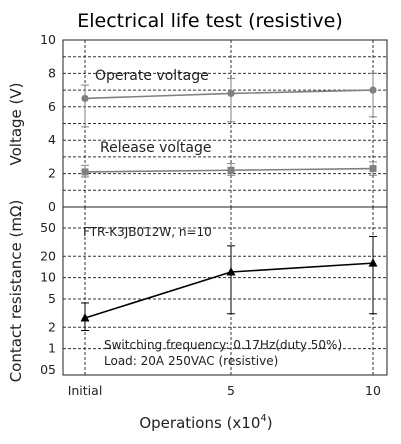  Describe the element at coordinates (16, 124) in the screenshot. I see `upper-y-axis-label: Voltage (V)` at that location.